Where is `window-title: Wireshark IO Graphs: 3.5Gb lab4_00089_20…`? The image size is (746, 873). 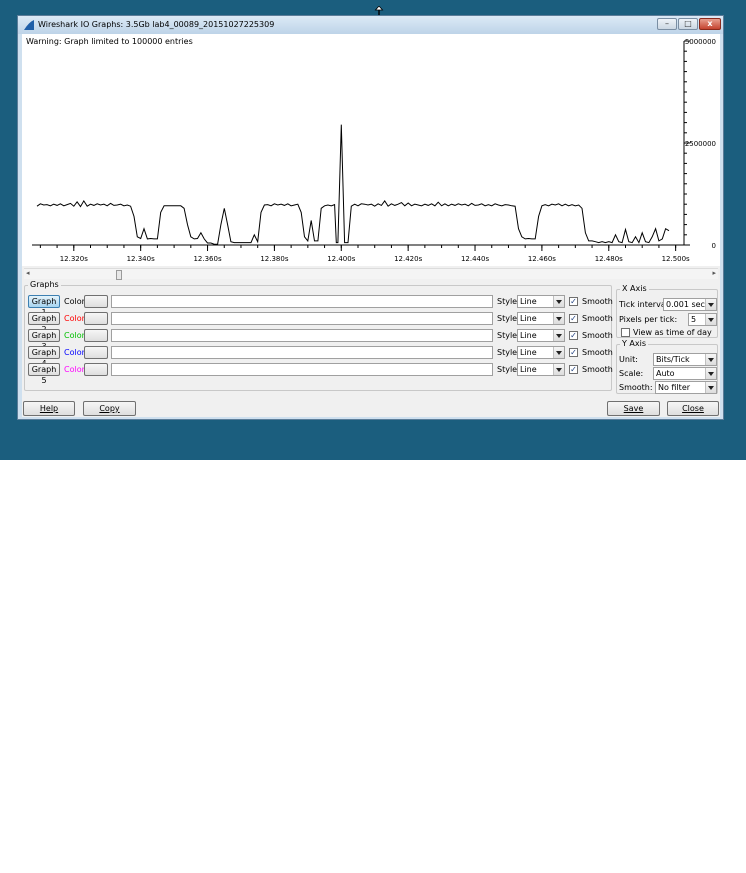
window-title: Wireshark IO Graphs: 3.5Gb lab4_00089_20… is located at coordinates (156, 24).